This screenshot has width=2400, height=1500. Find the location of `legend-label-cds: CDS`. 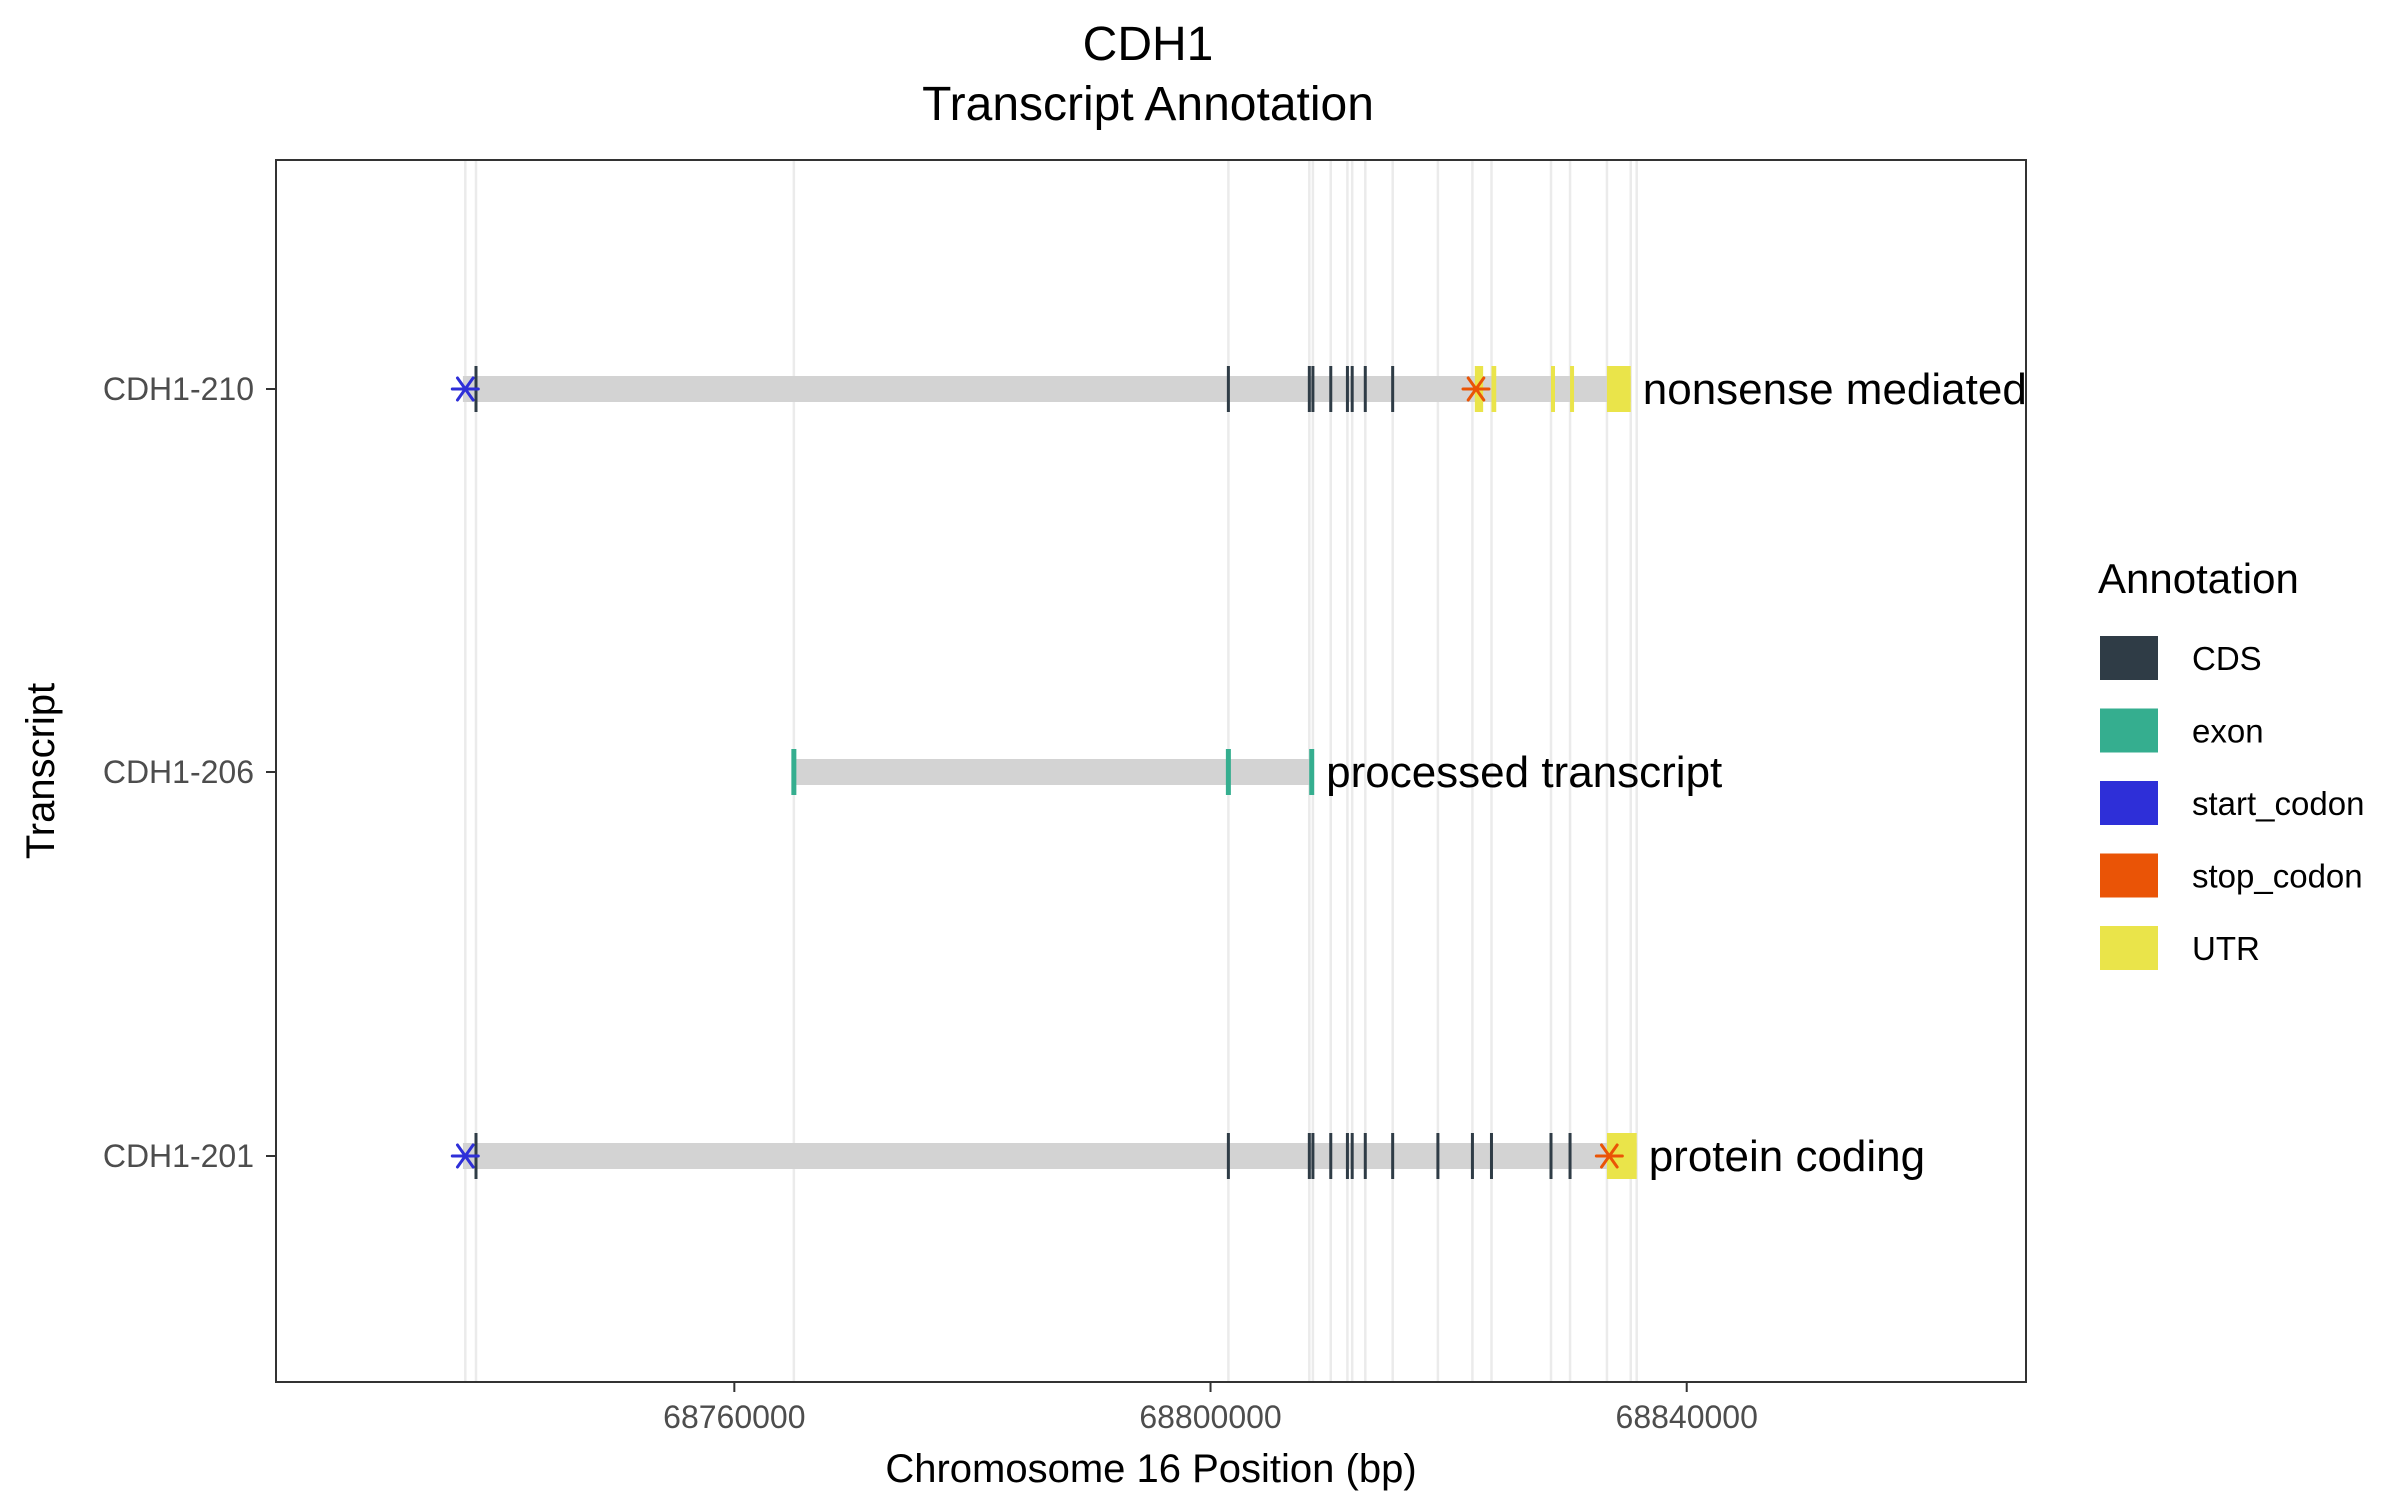

legend-label-cds: CDS is located at coordinates (2227, 658).